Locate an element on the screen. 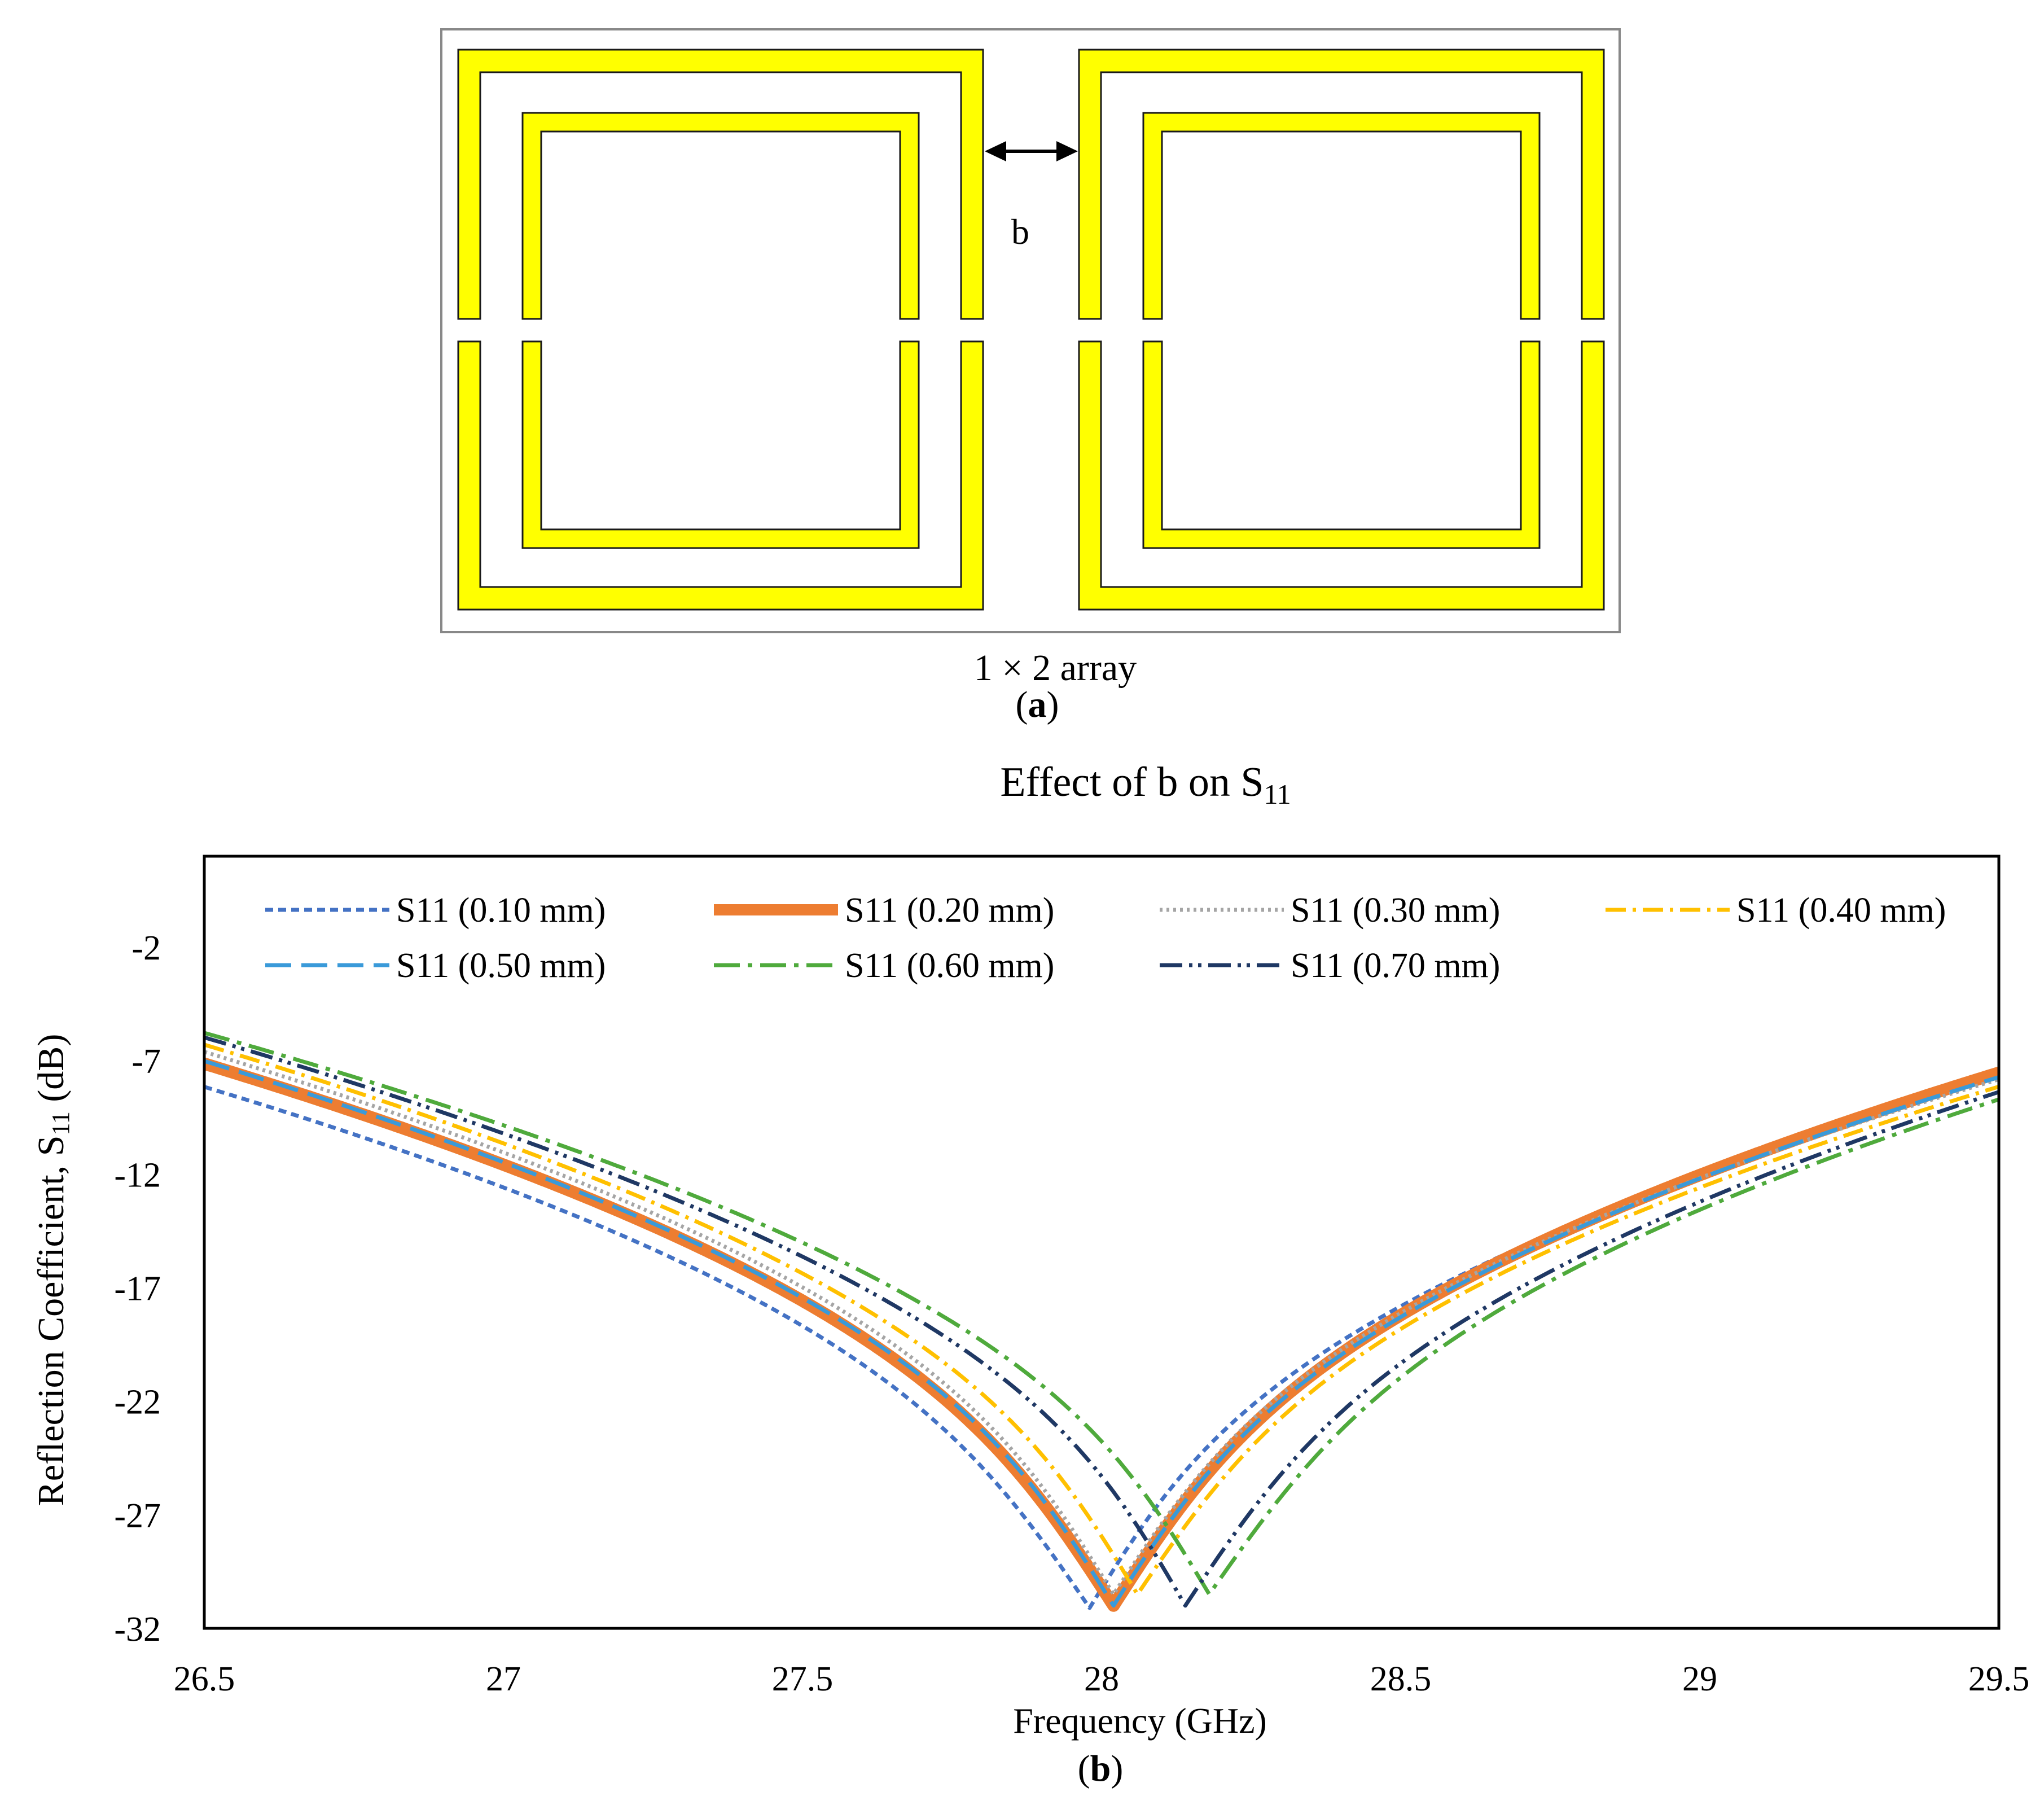 The height and width of the screenshot is (1805, 2044). legend-entry: S11 (0.50 mm) is located at coordinates (435, 966).